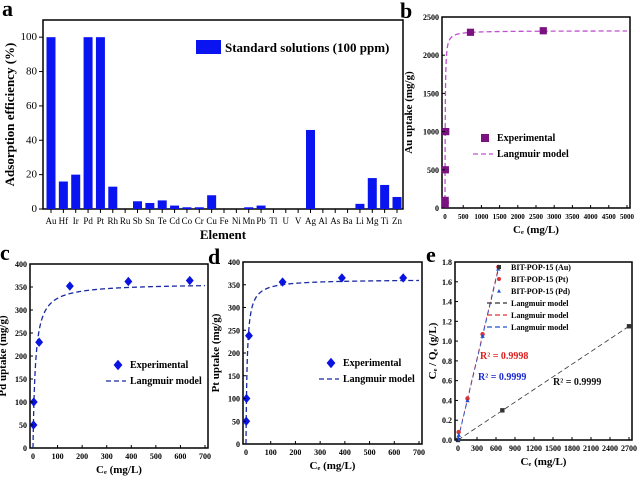 The width and height of the screenshot is (640, 480). What do you see at coordinates (307, 47) in the screenshot?
I see `legend-label: Standard solutions (100 ppm)` at bounding box center [307, 47].